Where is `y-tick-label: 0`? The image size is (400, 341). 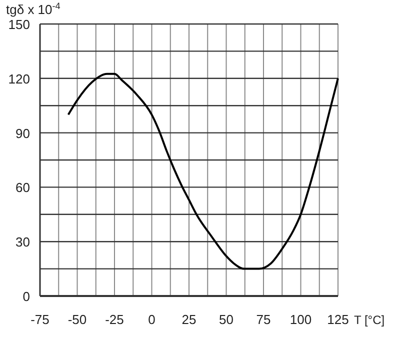
y-tick-label: 0 is located at coordinates (26, 296).